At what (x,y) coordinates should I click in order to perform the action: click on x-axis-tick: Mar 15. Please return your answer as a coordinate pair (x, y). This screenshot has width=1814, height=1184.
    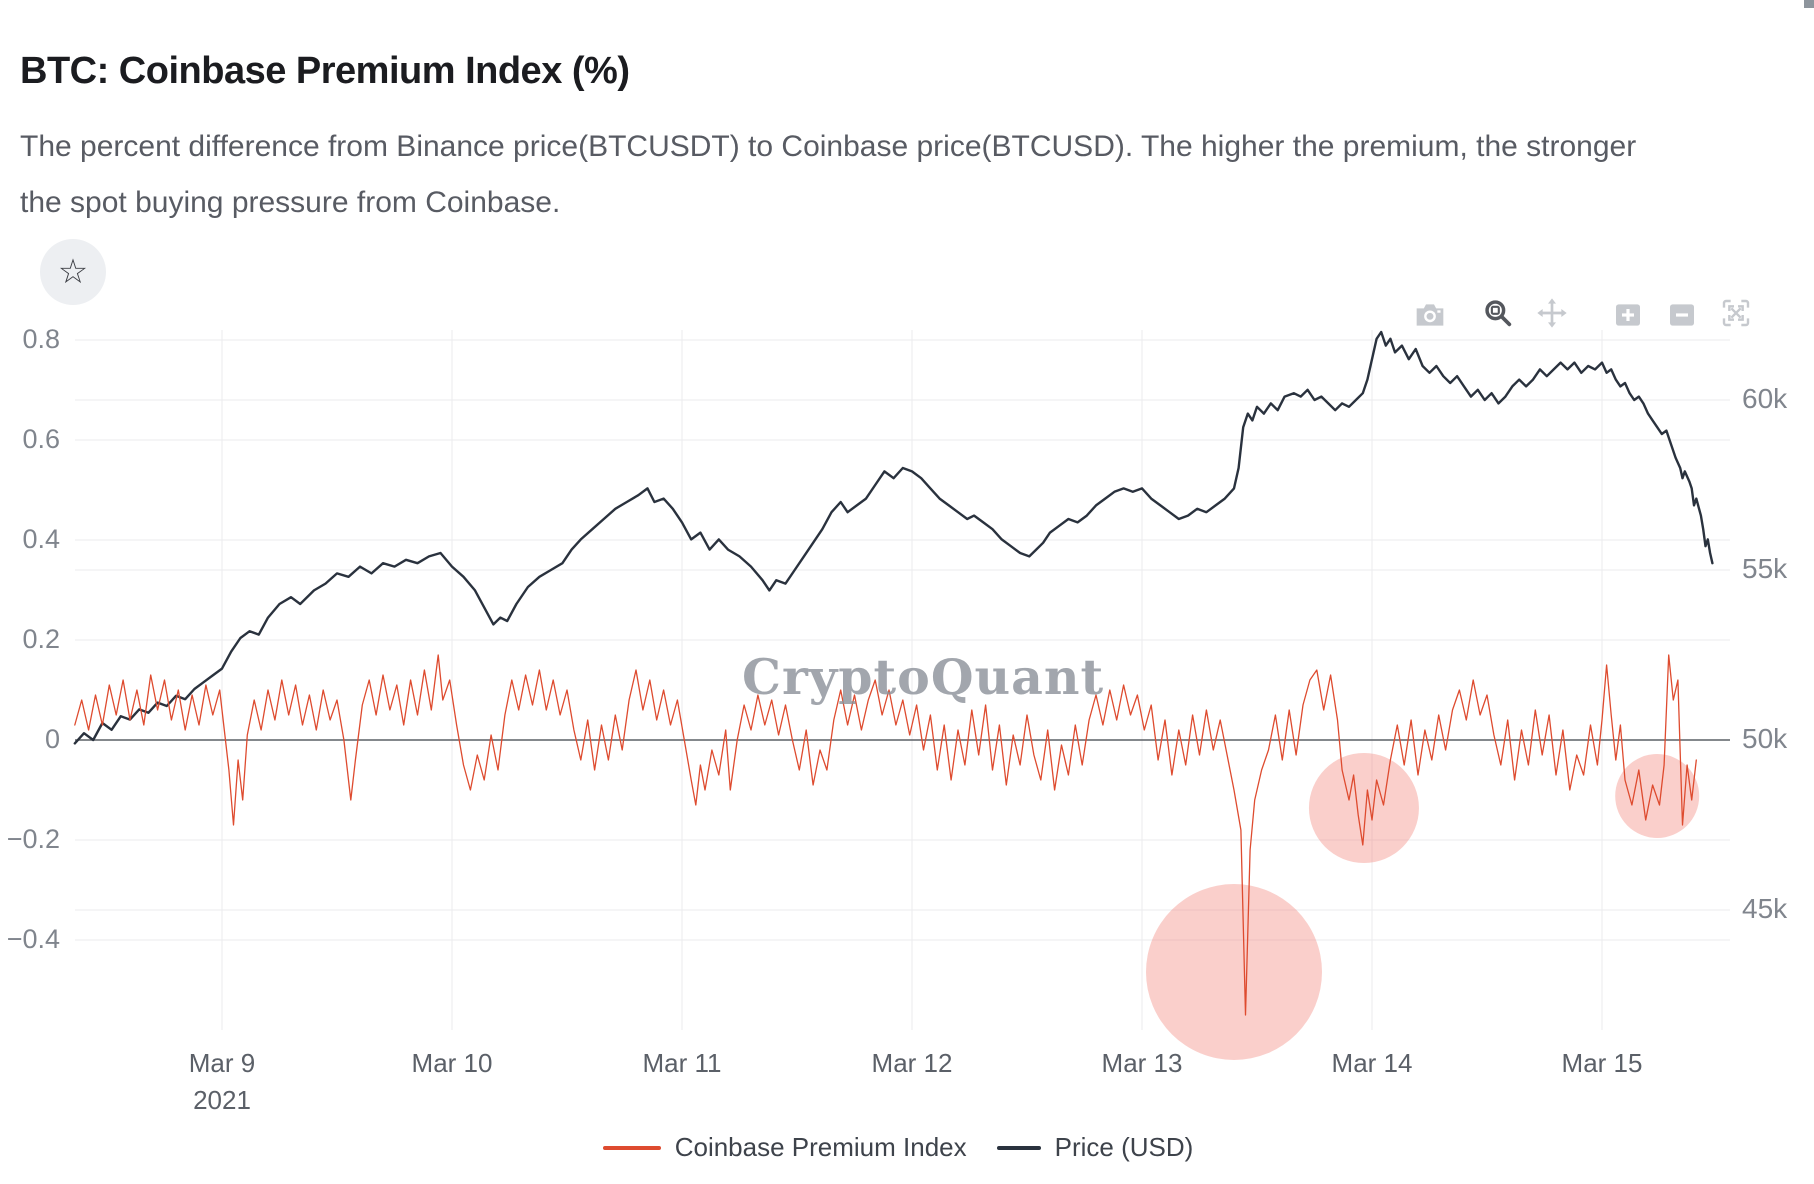
    Looking at the image, I should click on (1602, 1063).